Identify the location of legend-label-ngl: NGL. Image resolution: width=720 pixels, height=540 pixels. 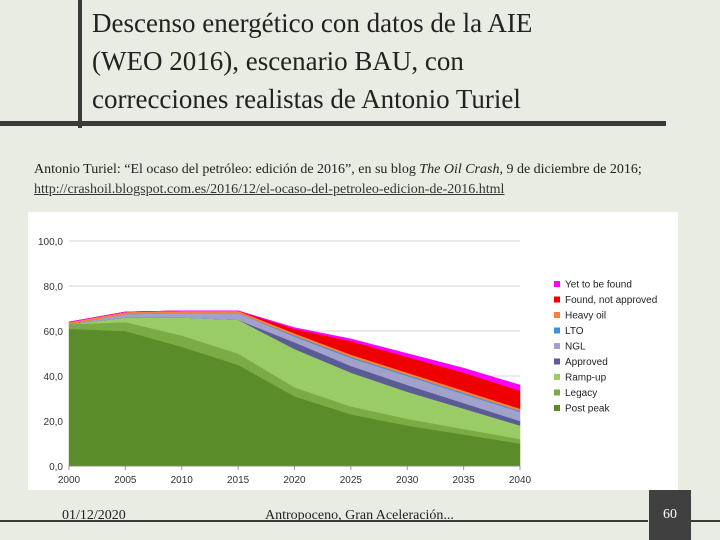
(575, 347).